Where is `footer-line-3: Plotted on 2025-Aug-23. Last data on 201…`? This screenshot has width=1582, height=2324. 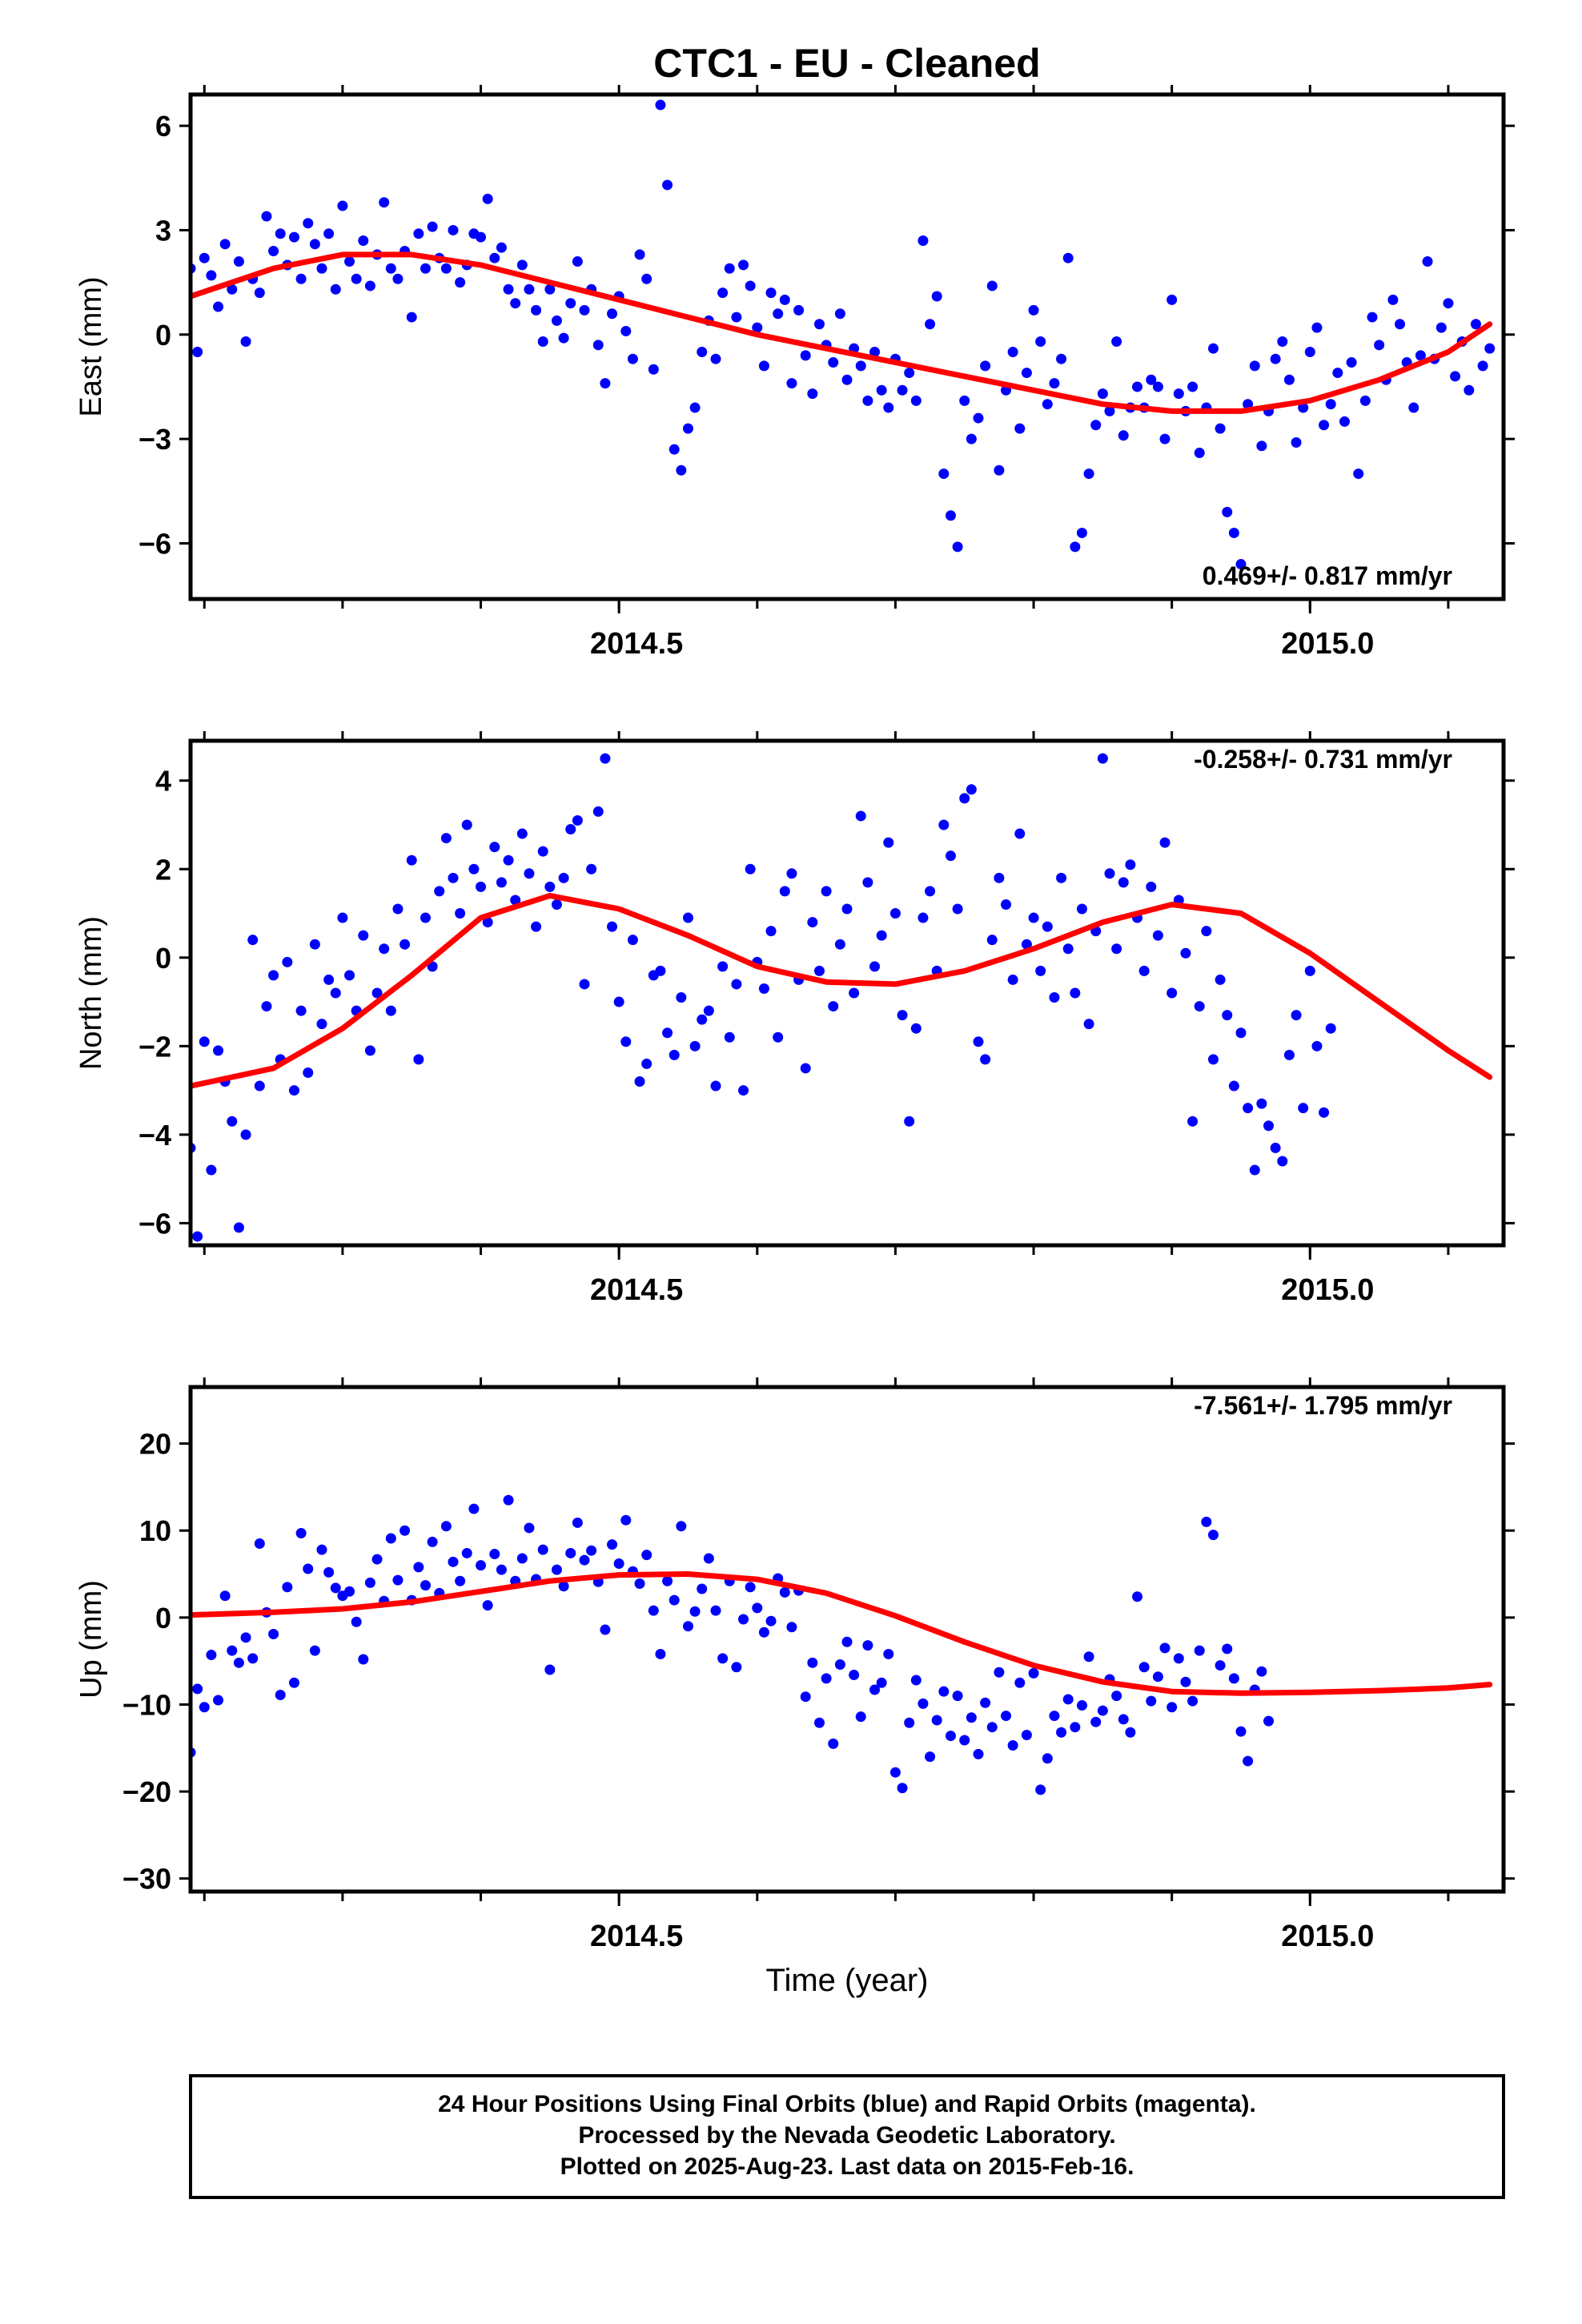 footer-line-3: Plotted on 2025-Aug-23. Last data on 201… is located at coordinates (847, 2166).